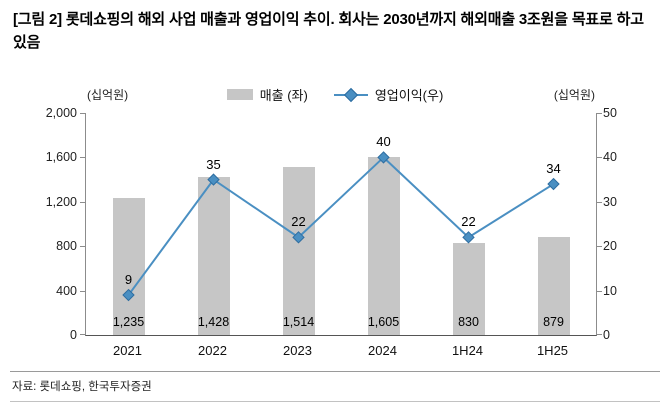  I want to click on left-axis-tick: 1,200, so click(61, 201).